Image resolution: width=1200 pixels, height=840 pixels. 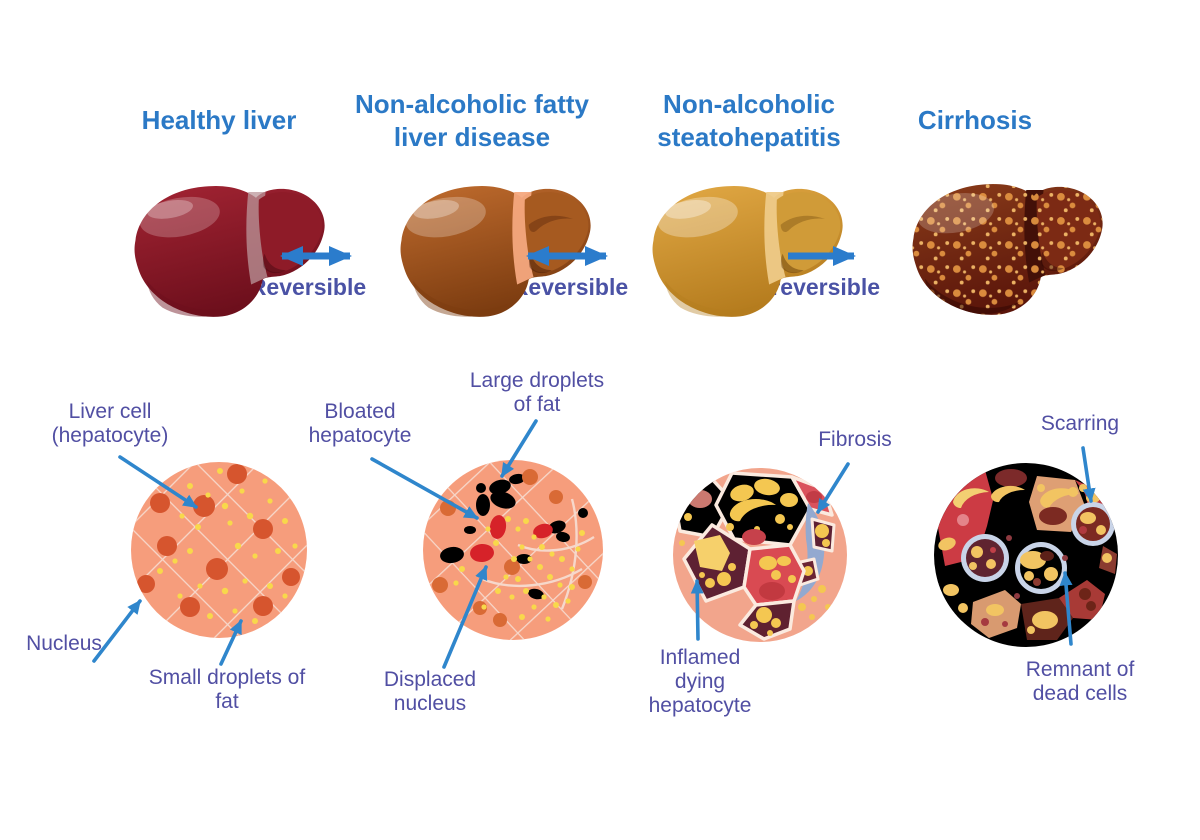 I want to click on stage-title-line: Cirrhosis, so click(x=975, y=120).